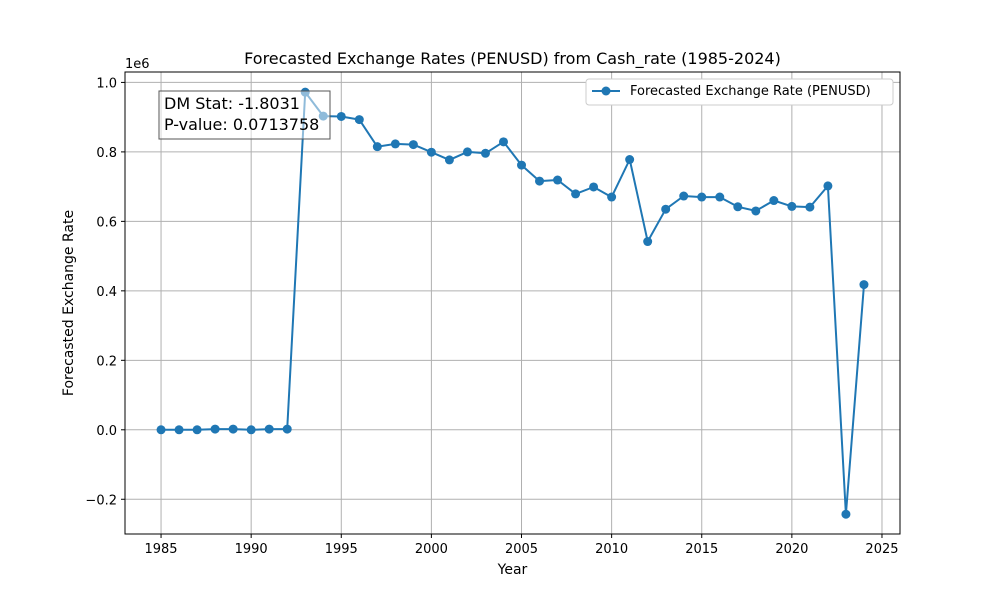 This screenshot has height=600, width=1000. What do you see at coordinates (101, 500) in the screenshot?
I see `y-tick-label: −0.2` at bounding box center [101, 500].